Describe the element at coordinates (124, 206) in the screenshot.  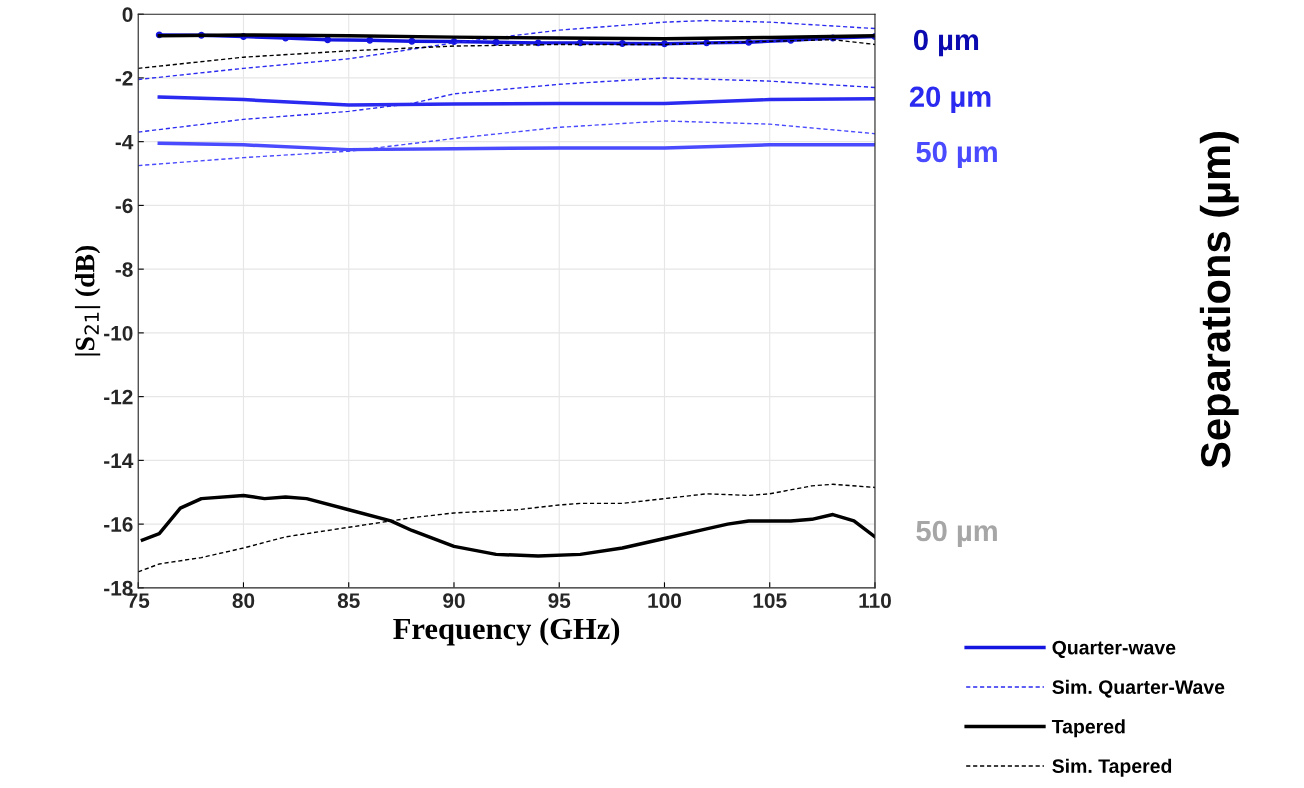
I see `y-tick-label: -6` at that location.